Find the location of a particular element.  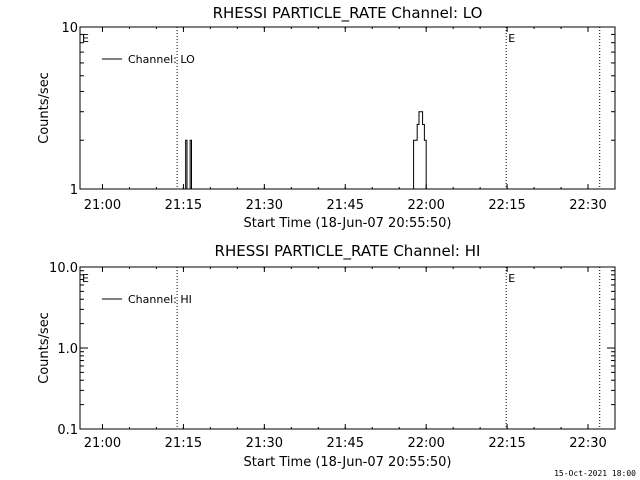

panel2-x-tick-label: 22:30 is located at coordinates (587, 443).